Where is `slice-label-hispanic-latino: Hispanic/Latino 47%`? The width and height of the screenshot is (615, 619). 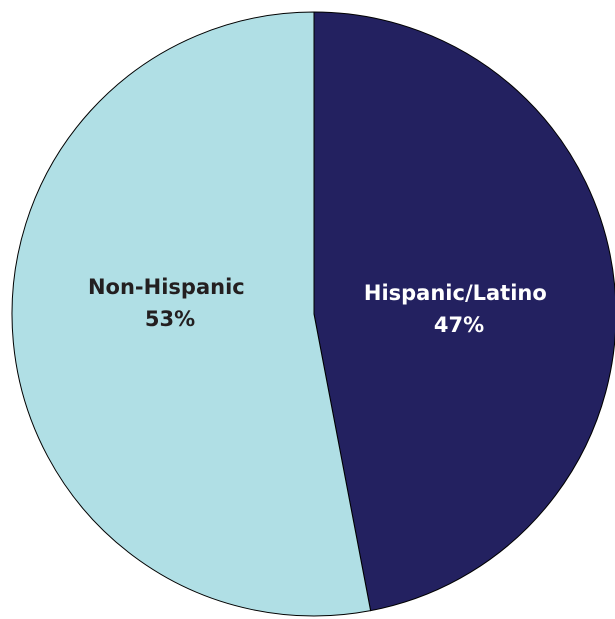 slice-label-hispanic-latino: Hispanic/Latino 47% is located at coordinates (459, 309).